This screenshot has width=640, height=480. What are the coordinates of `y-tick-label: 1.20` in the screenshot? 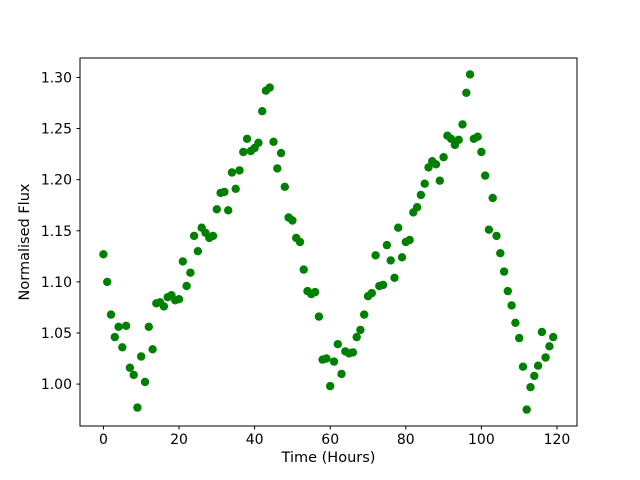 It's located at (56, 181).